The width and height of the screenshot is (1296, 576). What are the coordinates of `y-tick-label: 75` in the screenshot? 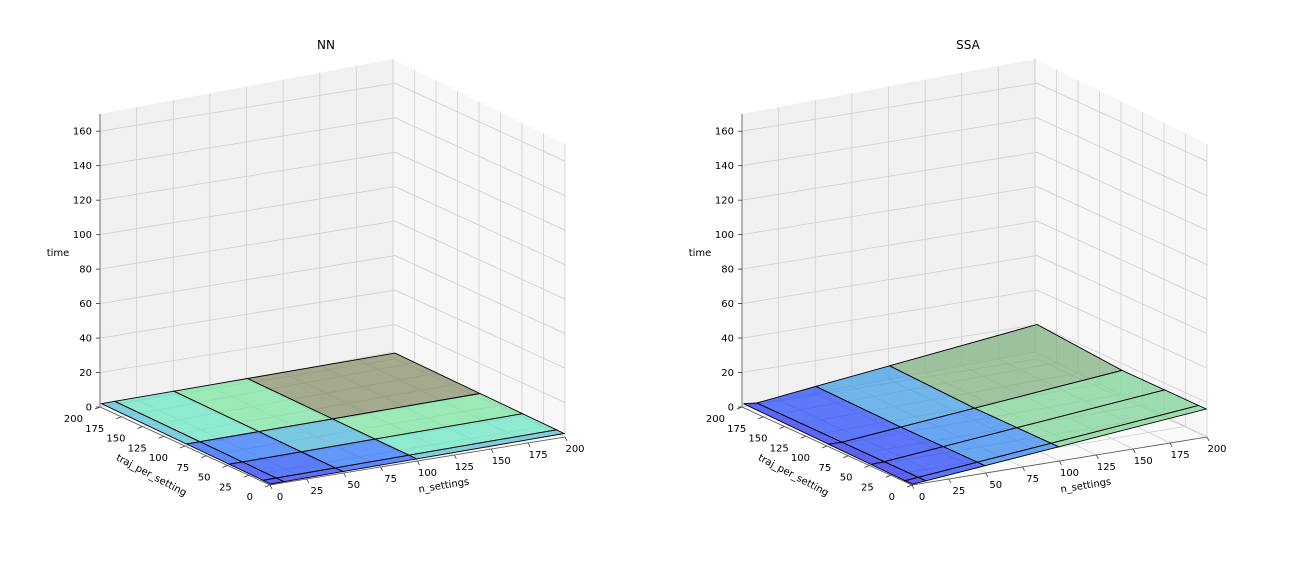 It's located at (825, 468).